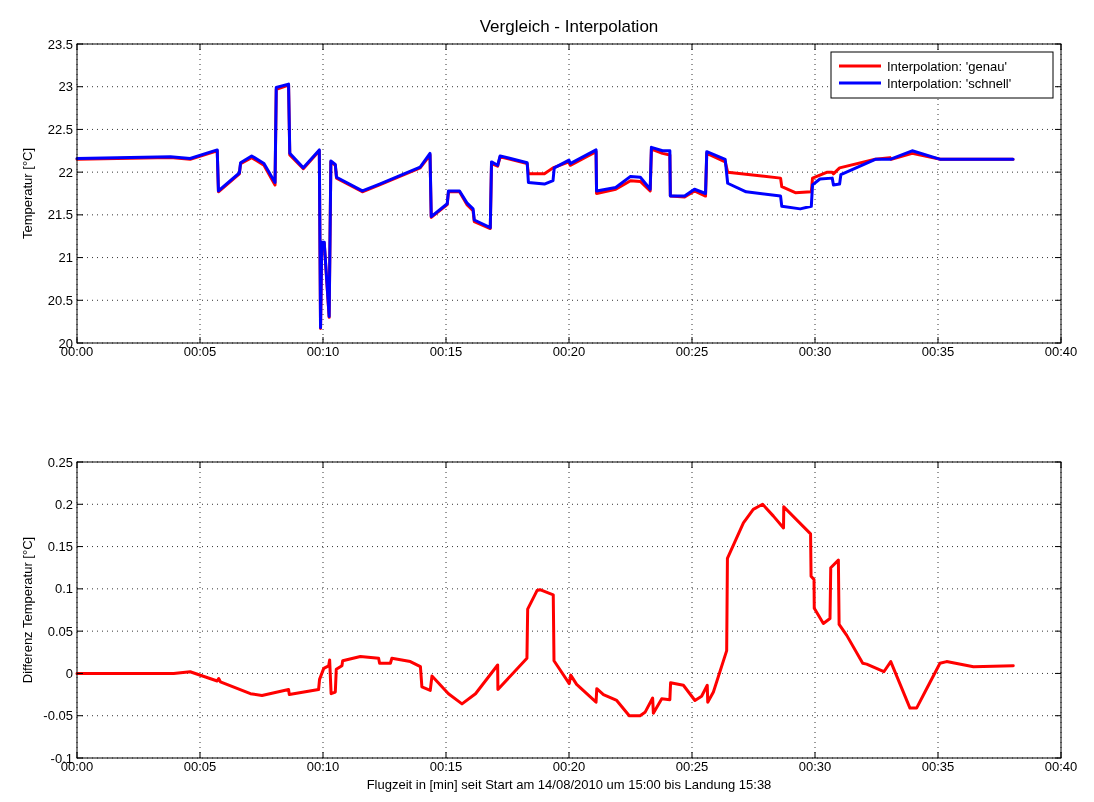  I want to click on y-axis-title: Temperatur [°C], so click(27, 193).